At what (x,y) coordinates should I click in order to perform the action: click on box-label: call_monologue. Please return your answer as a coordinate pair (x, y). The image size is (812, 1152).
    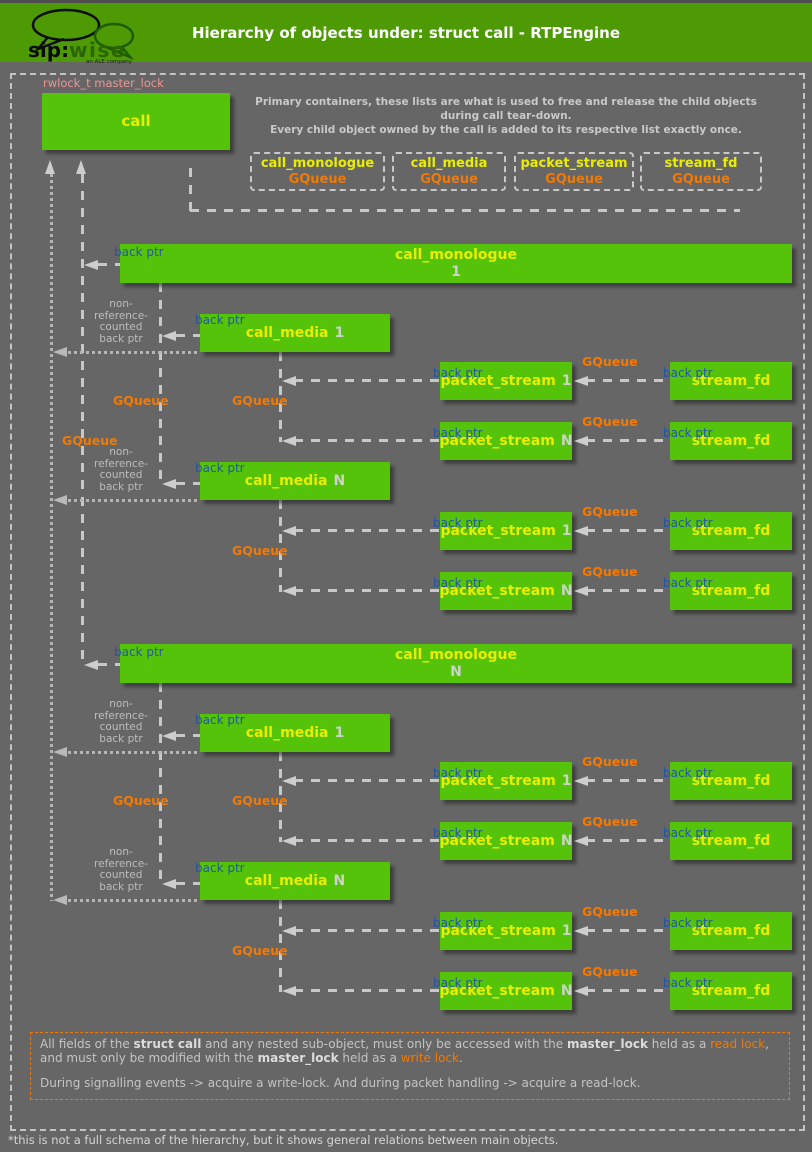
    Looking at the image, I should click on (456, 655).